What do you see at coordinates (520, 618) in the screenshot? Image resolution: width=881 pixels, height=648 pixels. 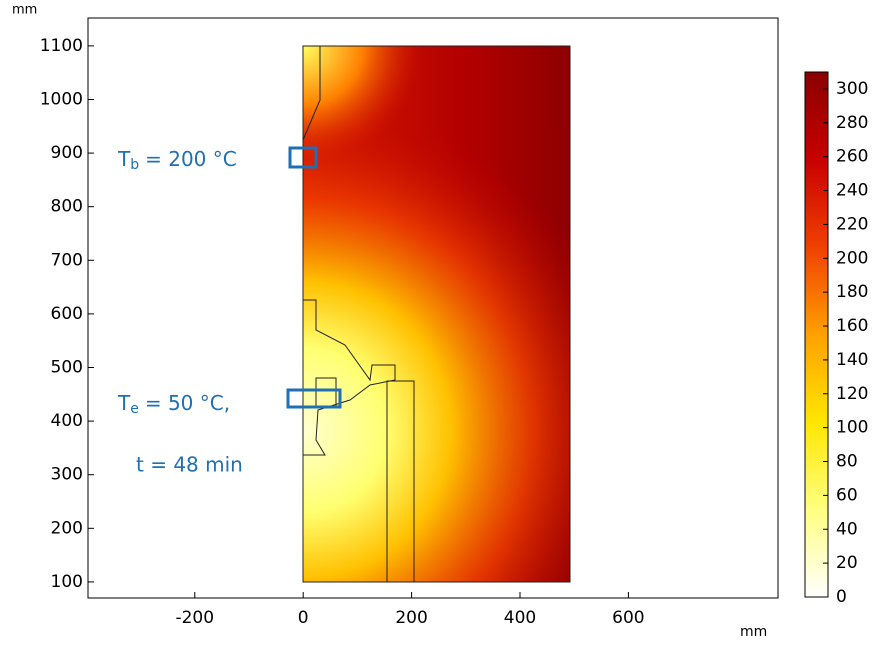 I see `x-tick-label: 400` at bounding box center [520, 618].